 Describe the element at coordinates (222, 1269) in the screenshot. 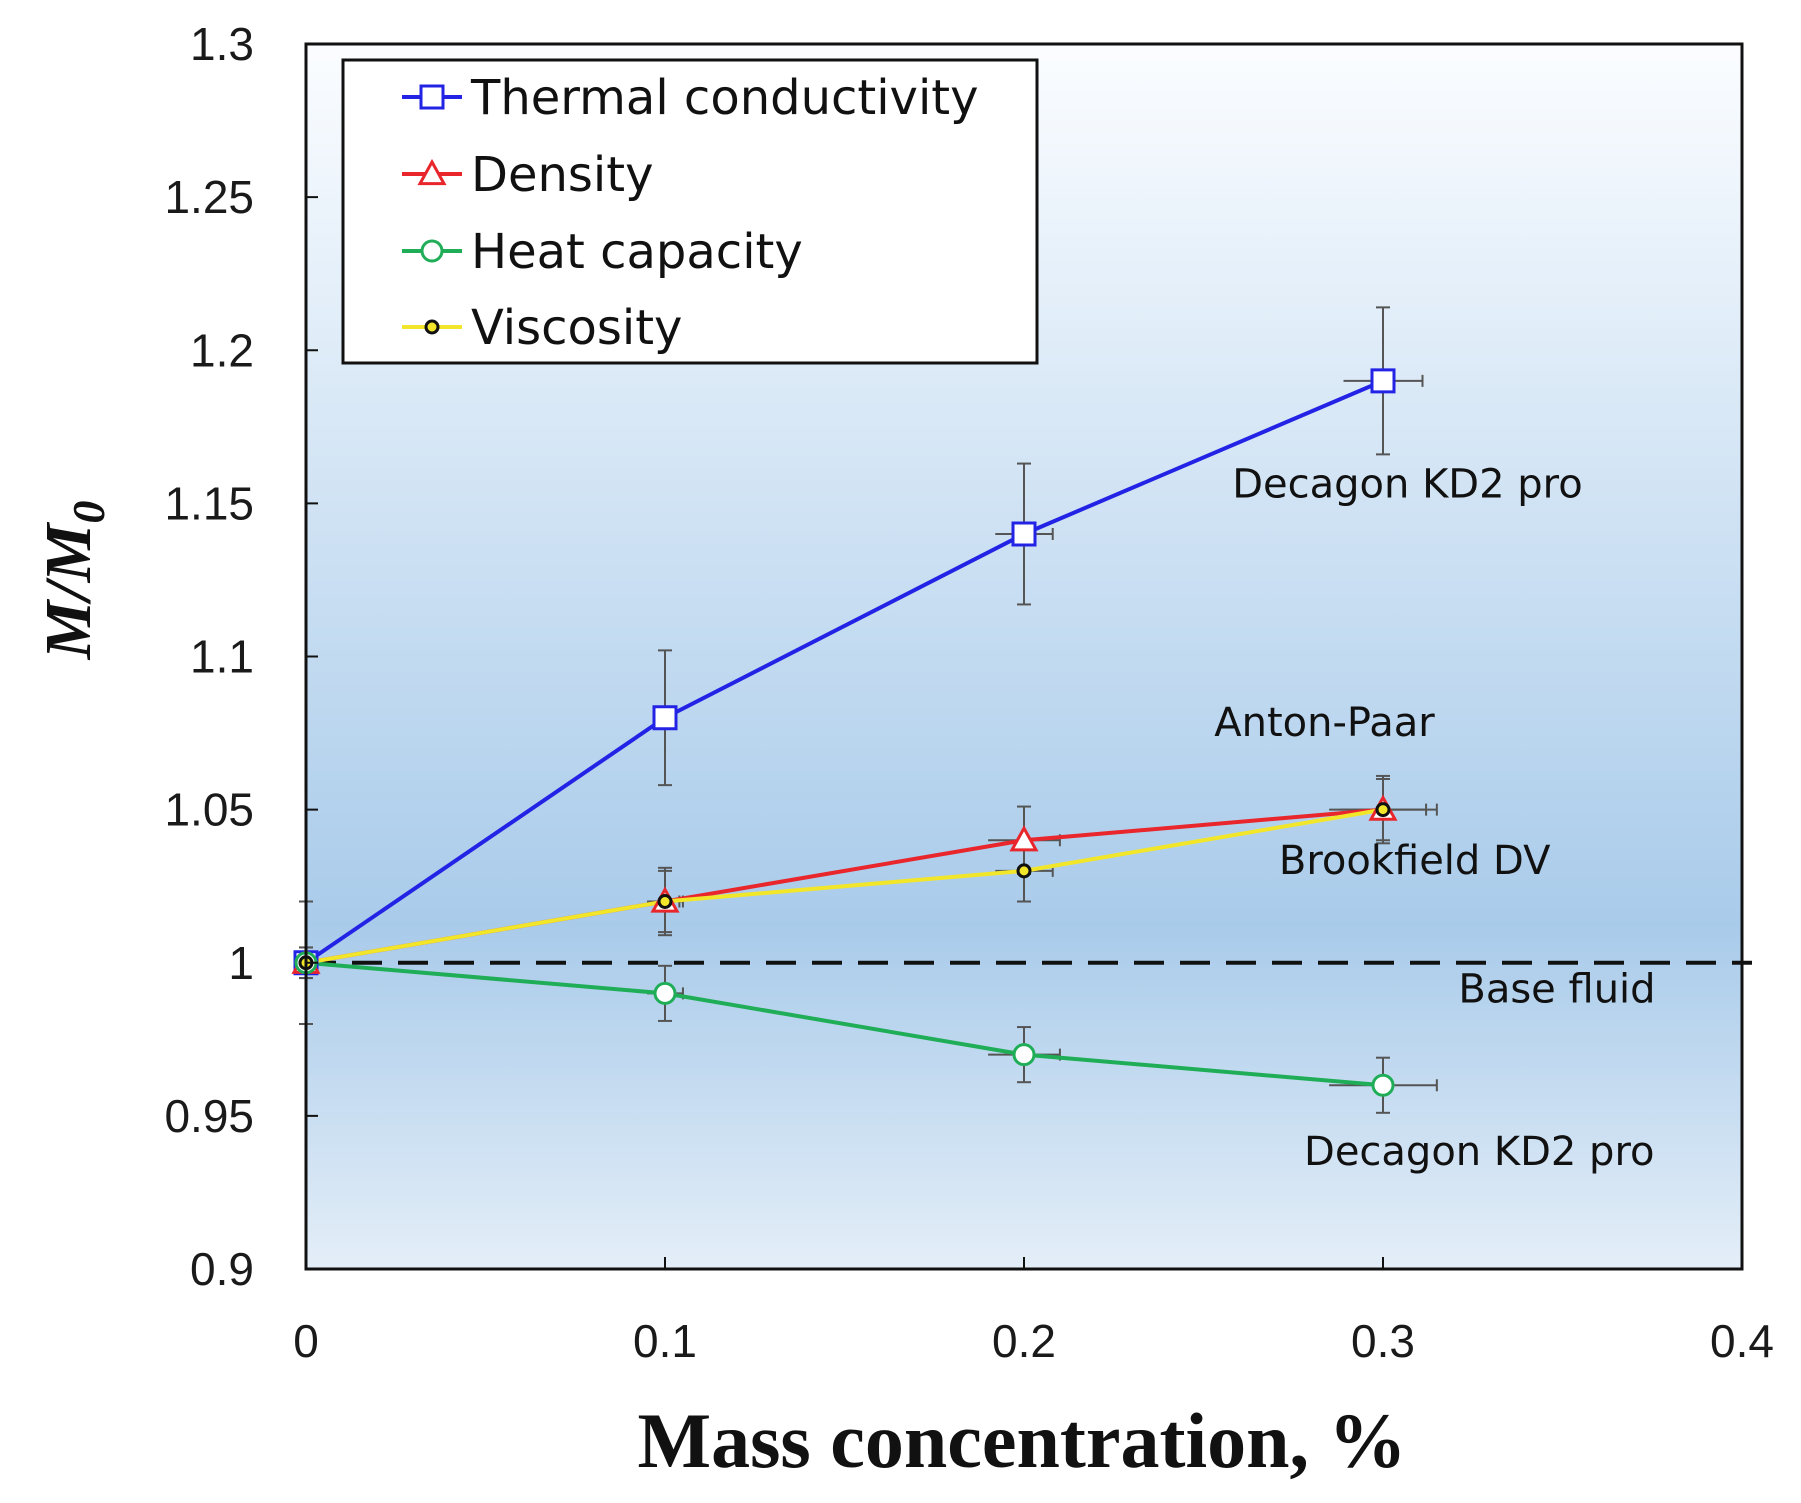

I see `y-tick-label: 0.9` at that location.